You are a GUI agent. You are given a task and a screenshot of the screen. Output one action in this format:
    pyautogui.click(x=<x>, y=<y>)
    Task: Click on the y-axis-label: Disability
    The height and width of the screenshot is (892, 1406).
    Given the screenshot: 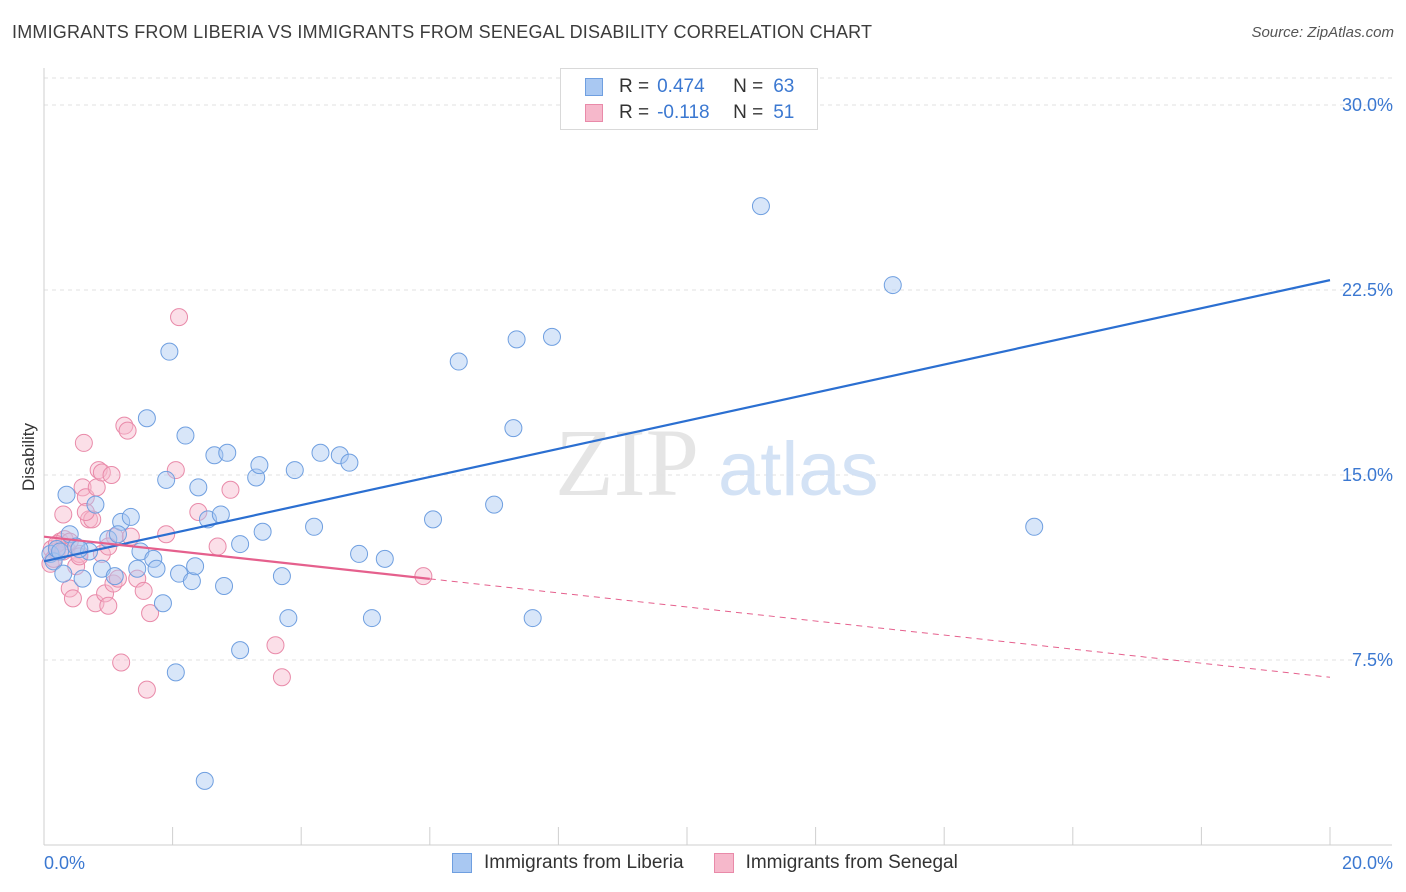 What is the action you would take?
    pyautogui.click(x=28, y=456)
    